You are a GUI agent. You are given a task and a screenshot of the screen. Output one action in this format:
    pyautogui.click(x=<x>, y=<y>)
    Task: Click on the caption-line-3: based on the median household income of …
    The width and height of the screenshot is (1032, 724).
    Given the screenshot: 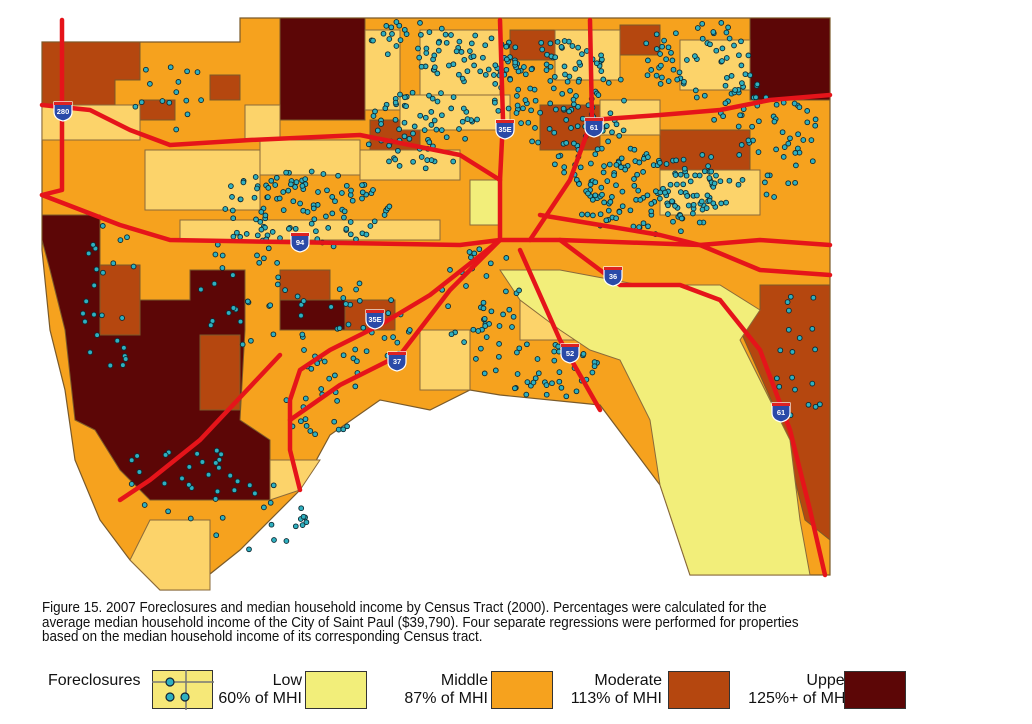 What is the action you would take?
    pyautogui.click(x=262, y=637)
    